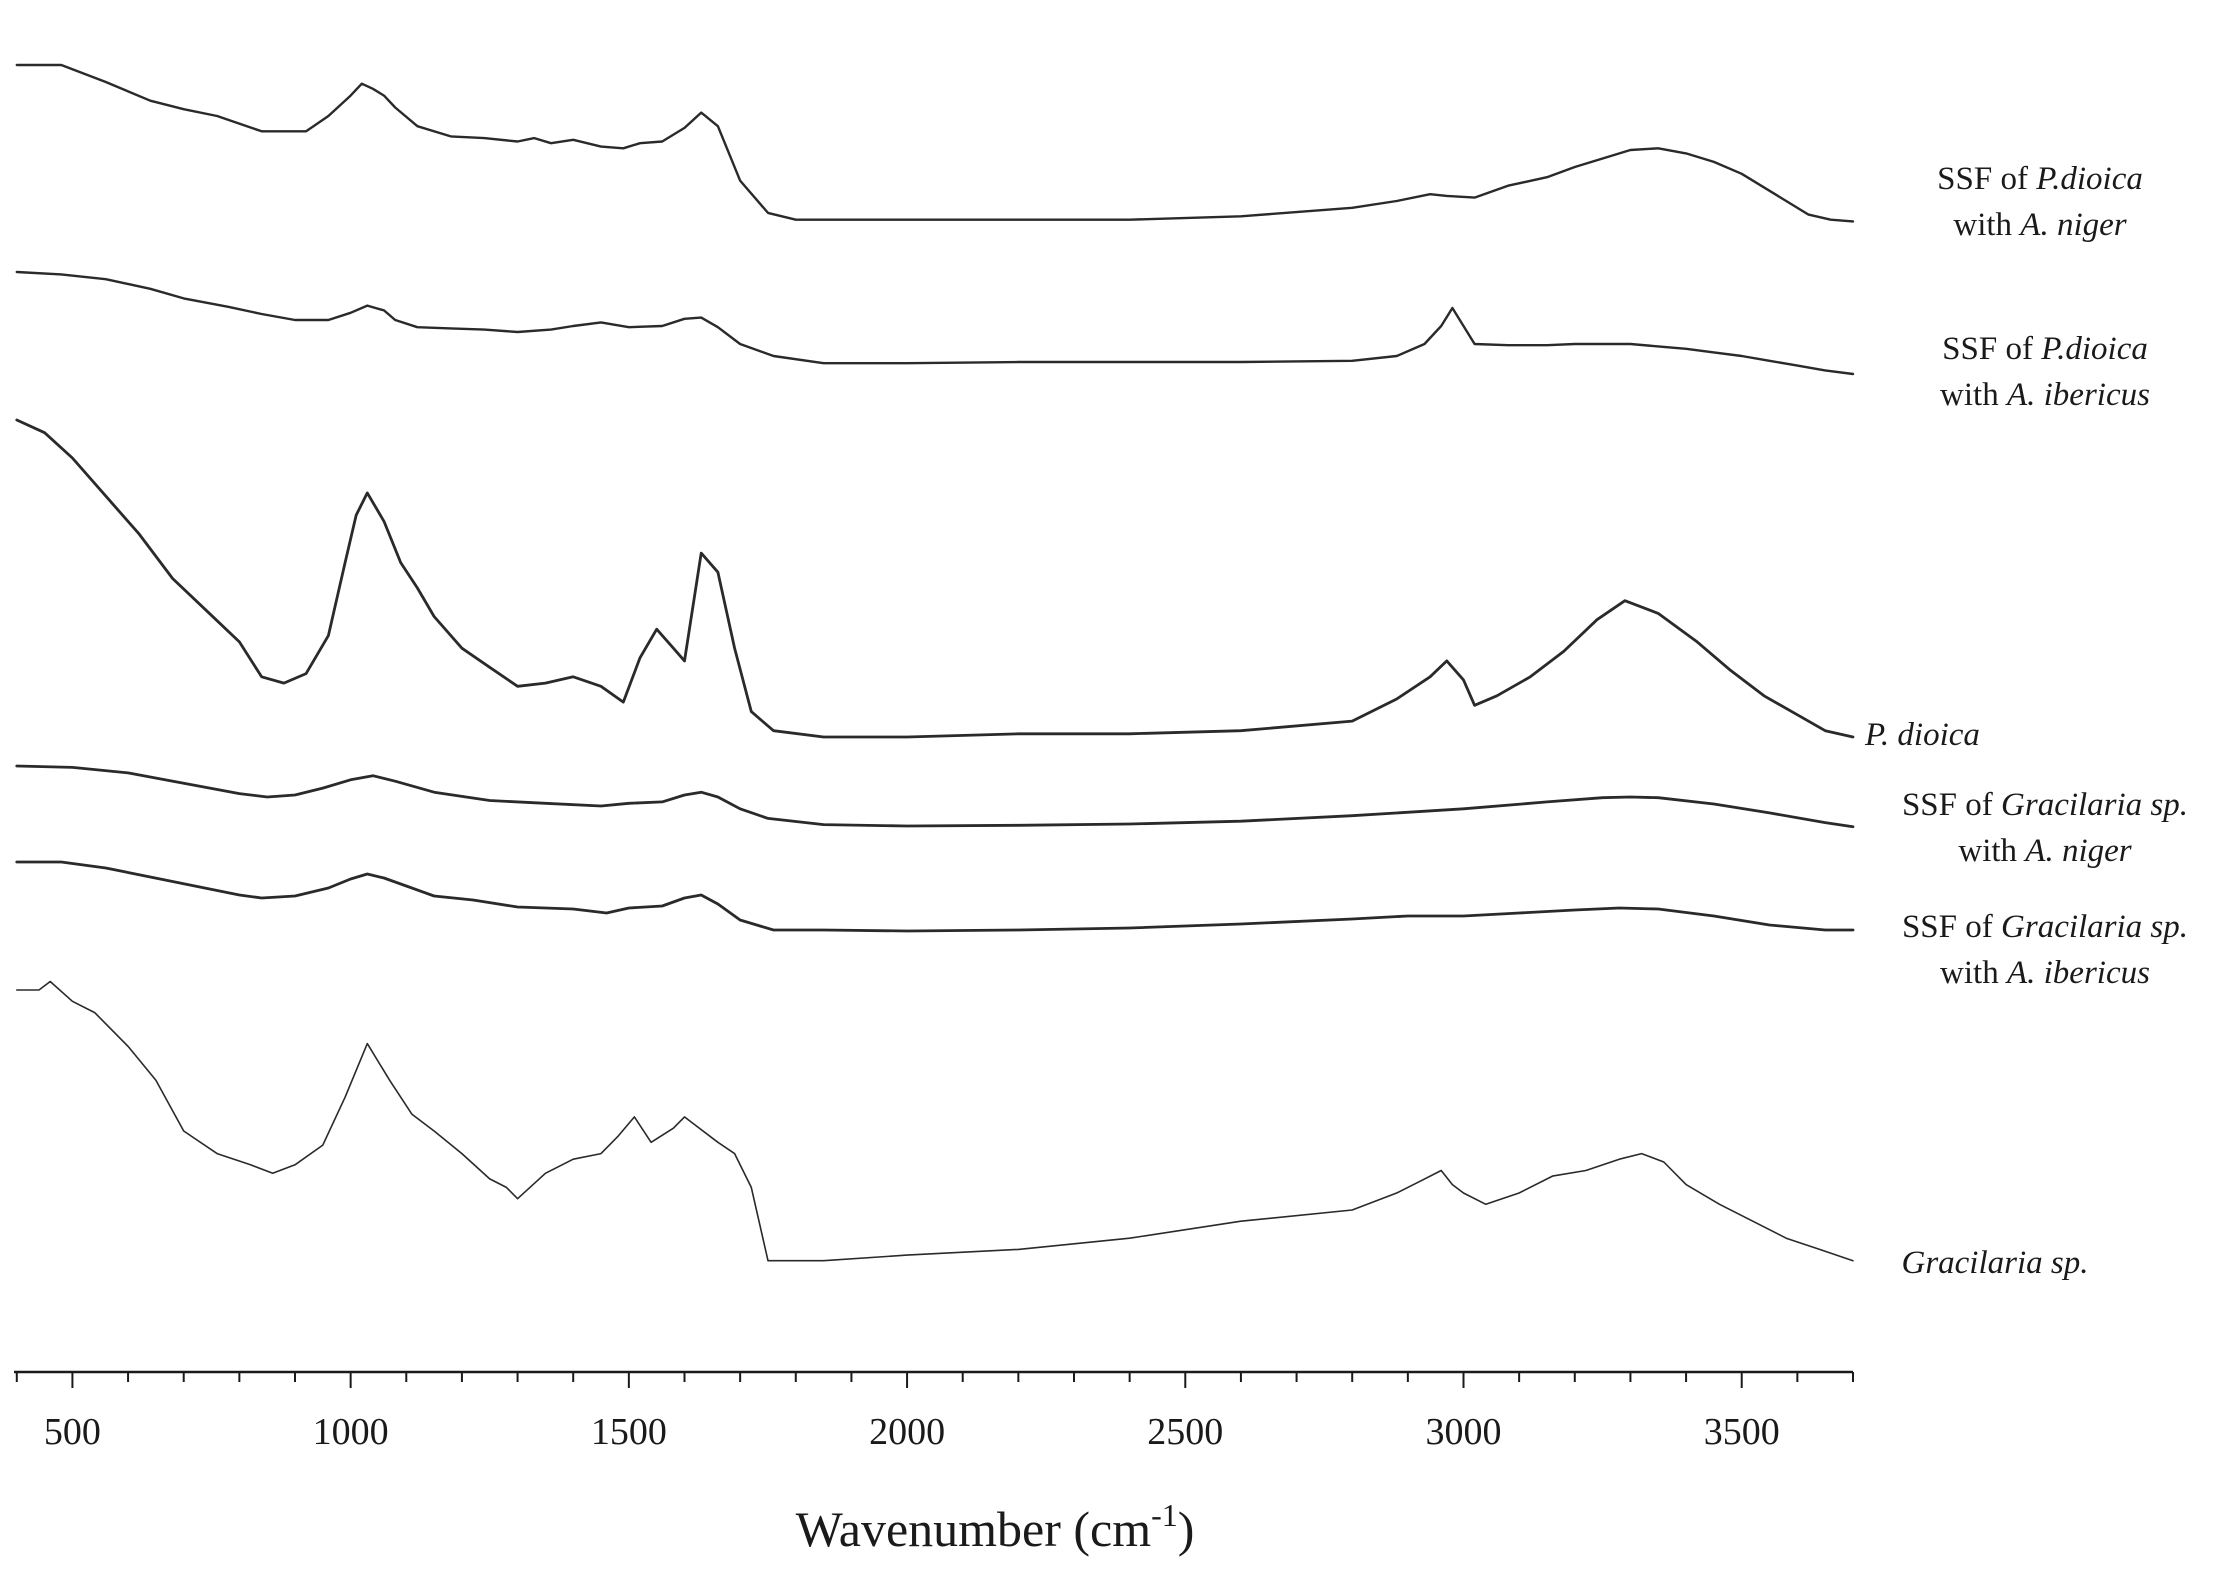 This screenshot has width=2215, height=1577. I want to click on x-tick-label-3000: 3000, so click(1463, 1432).